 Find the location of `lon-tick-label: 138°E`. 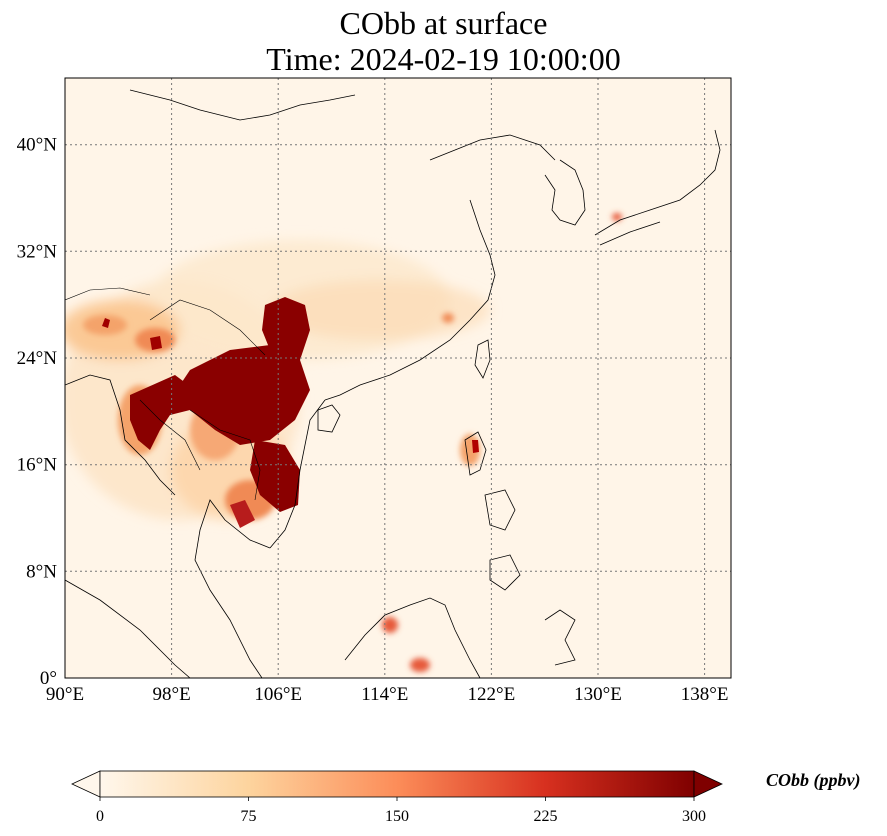

lon-tick-label: 138°E is located at coordinates (705, 694).